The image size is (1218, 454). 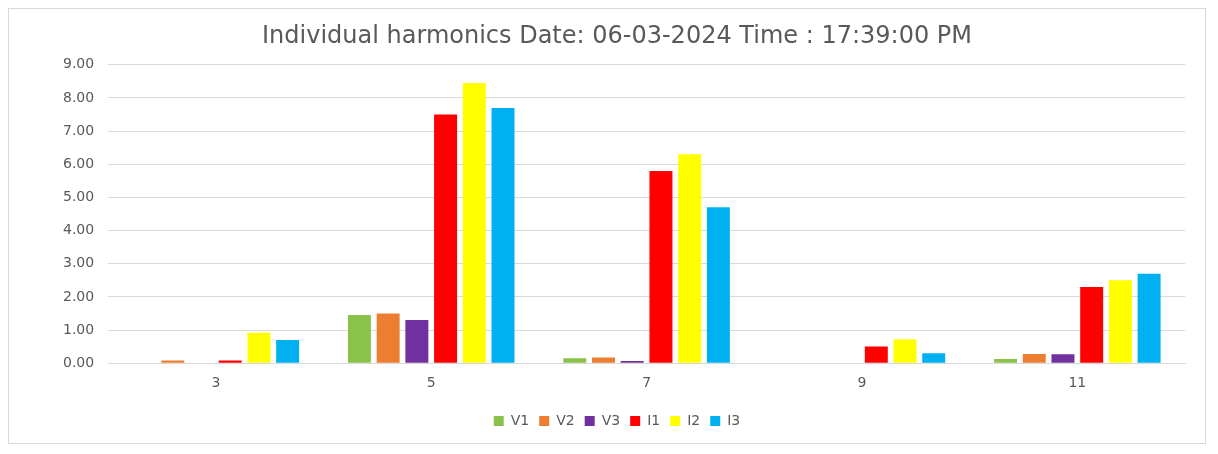 I want to click on y-tick-label: 0.00, so click(x=79, y=361).